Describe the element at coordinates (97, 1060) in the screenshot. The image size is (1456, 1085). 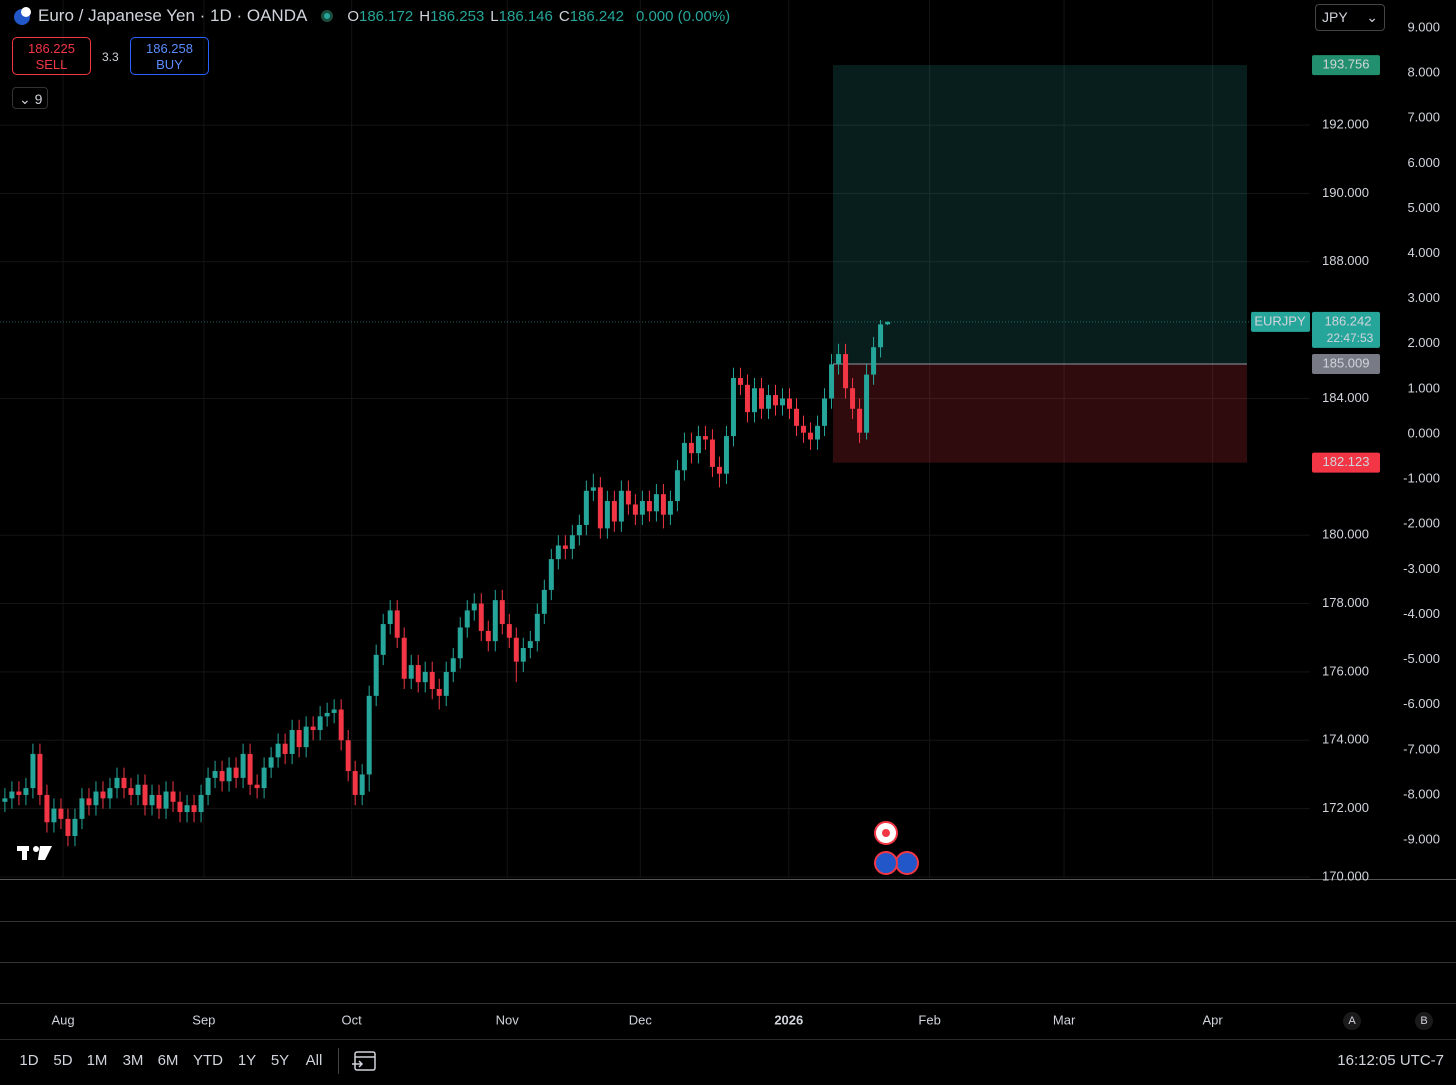
I see `range-button: 1M` at that location.